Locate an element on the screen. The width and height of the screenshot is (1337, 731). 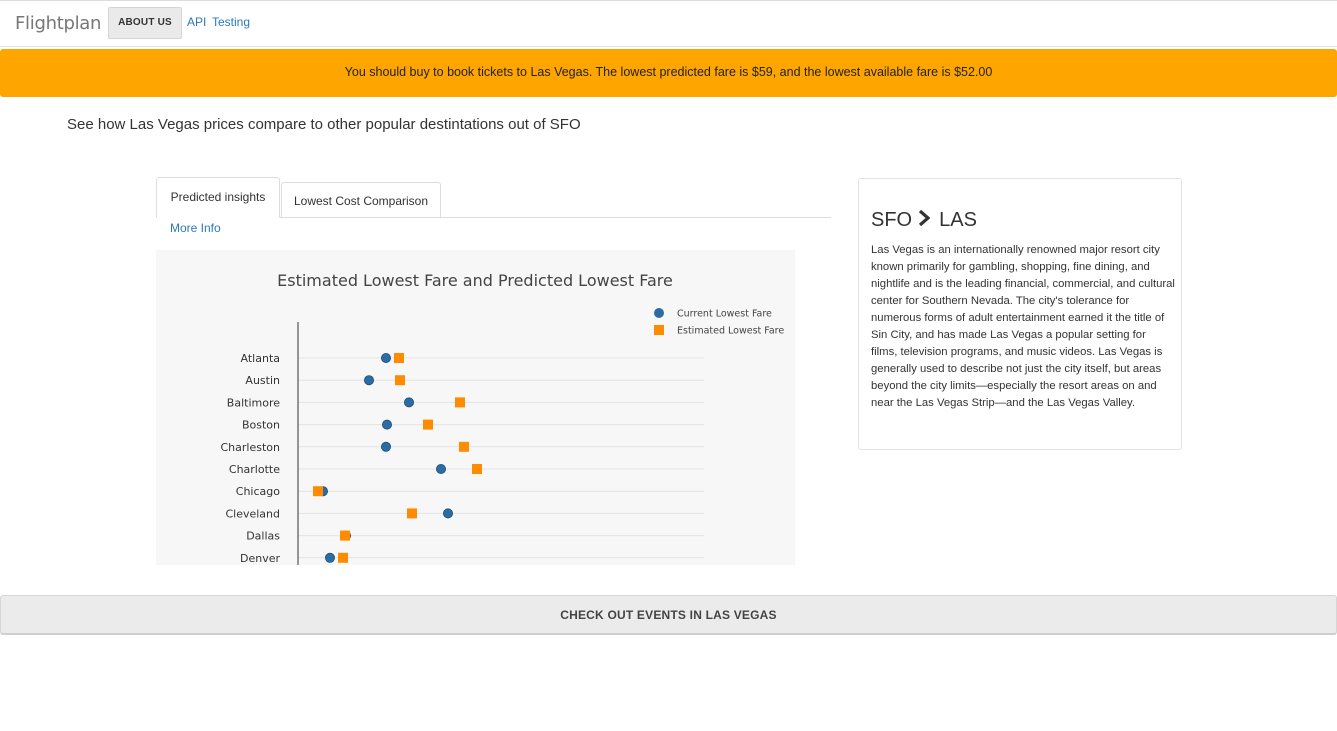
origin-code: SFO is located at coordinates (892, 220).